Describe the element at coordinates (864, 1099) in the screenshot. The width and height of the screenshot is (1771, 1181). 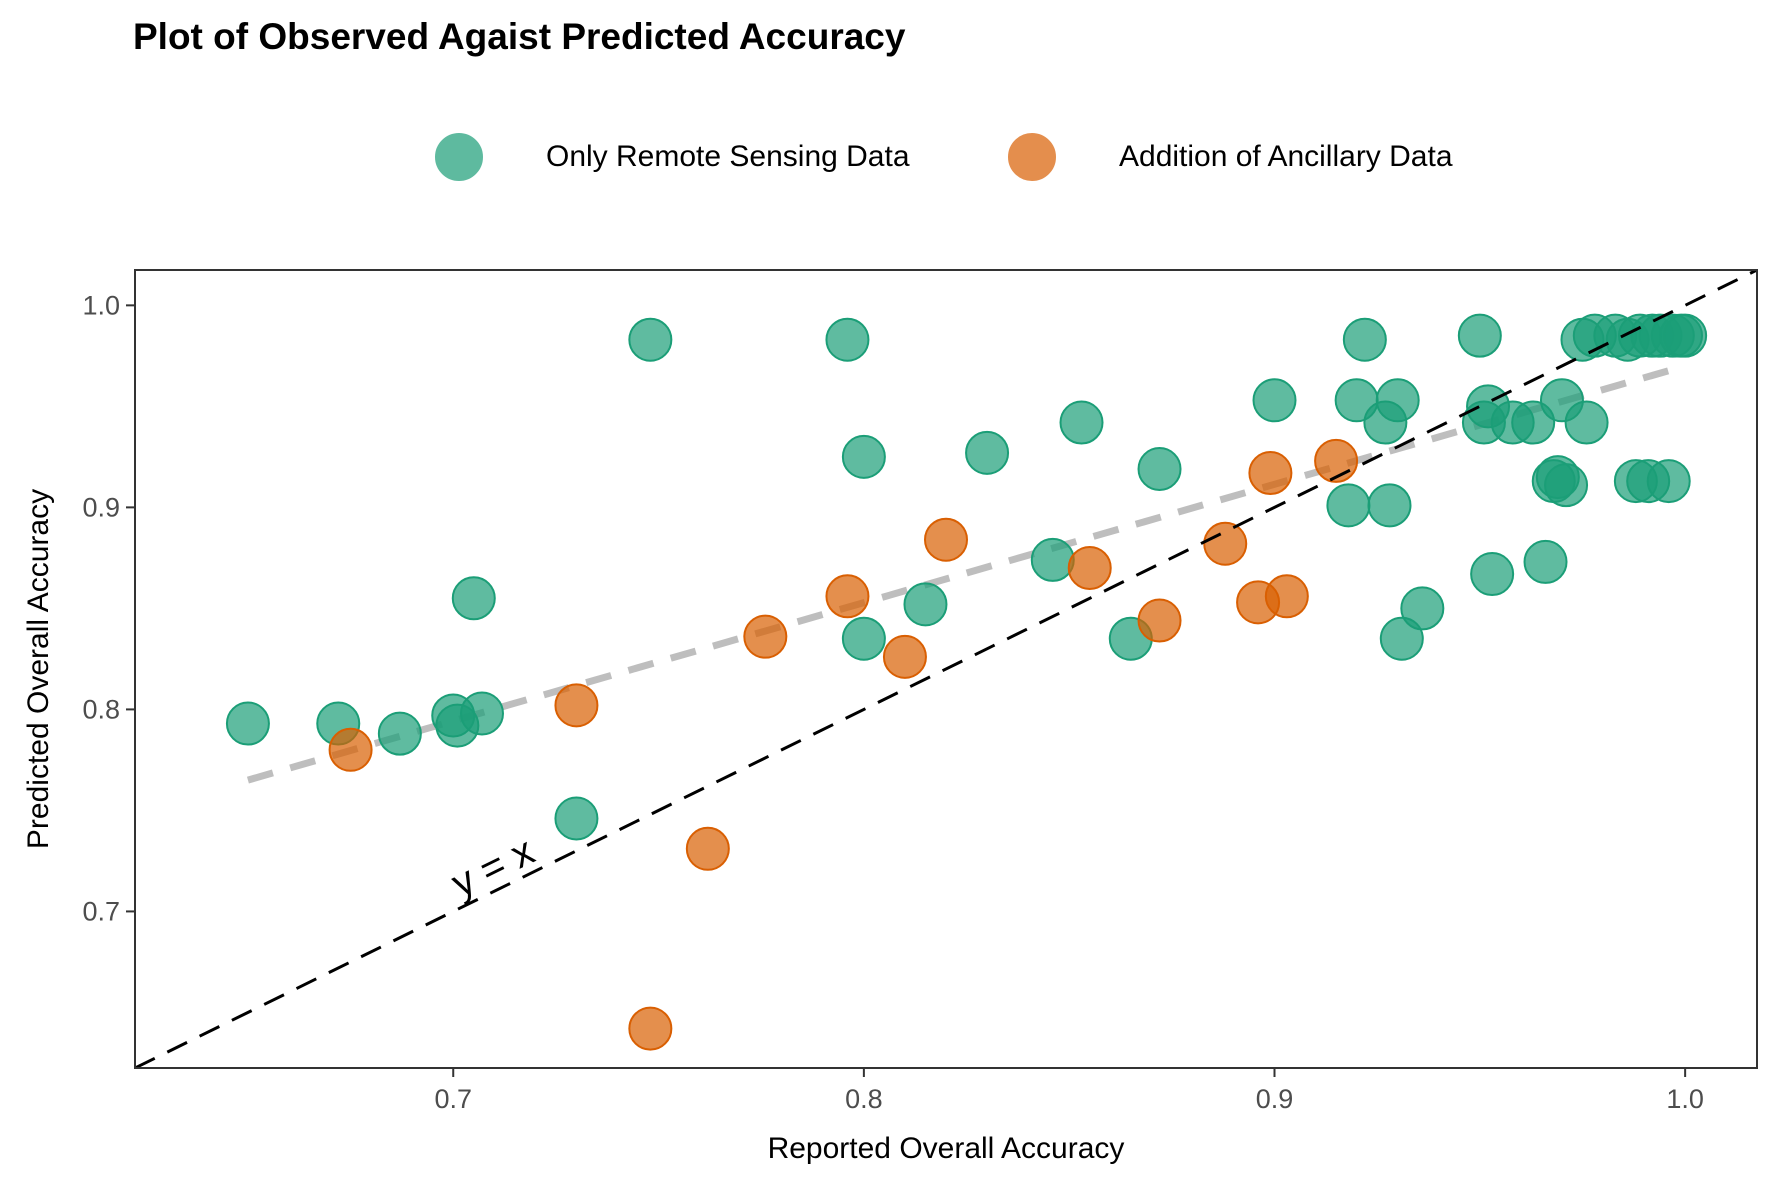
I see `x-tick-label: 0.8` at that location.